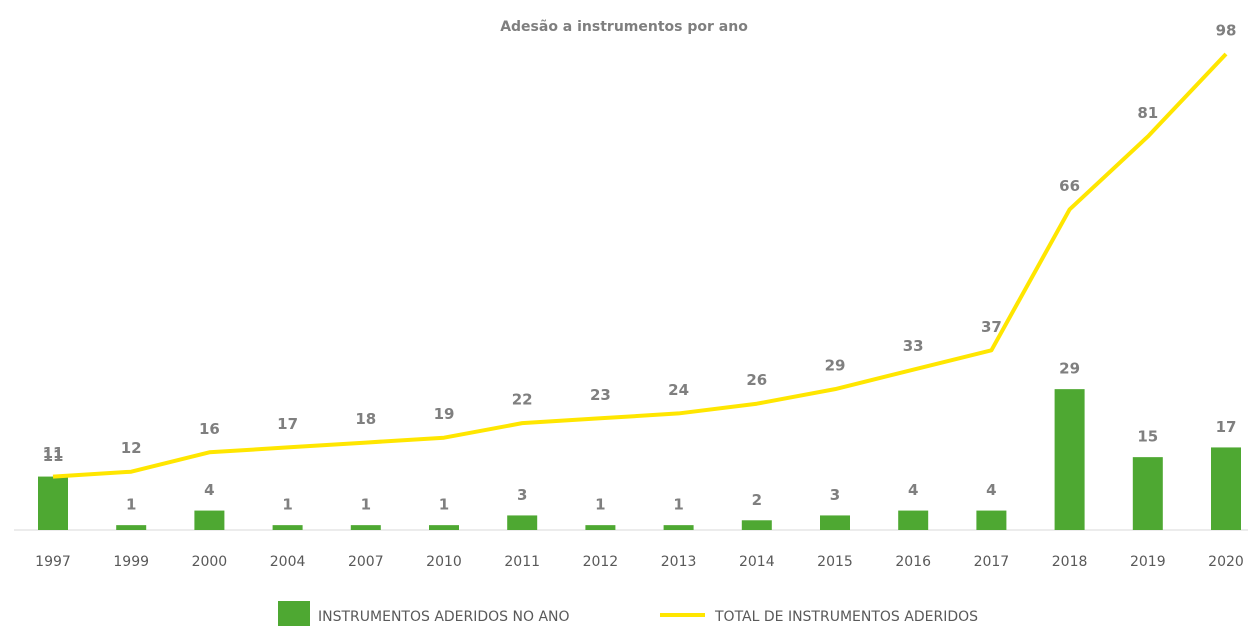  What do you see at coordinates (601, 562) in the screenshot?
I see `x-tick-label: 2012` at bounding box center [601, 562].